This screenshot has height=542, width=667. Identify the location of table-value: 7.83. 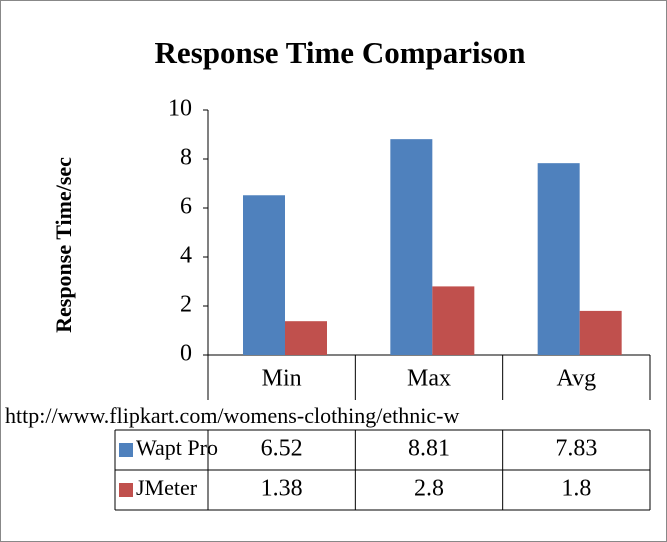
(576, 449).